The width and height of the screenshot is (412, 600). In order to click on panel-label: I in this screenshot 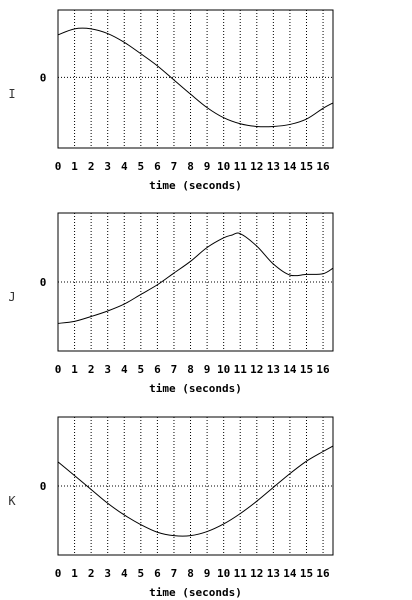, I will do `click(11, 94)`.